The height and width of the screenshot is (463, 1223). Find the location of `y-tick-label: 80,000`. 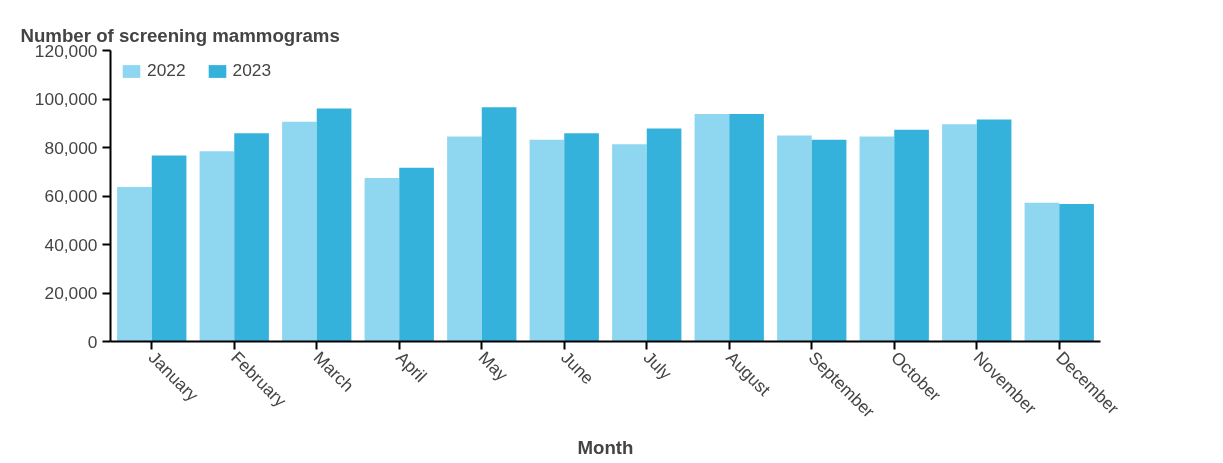

y-tick-label: 80,000 is located at coordinates (71, 147).